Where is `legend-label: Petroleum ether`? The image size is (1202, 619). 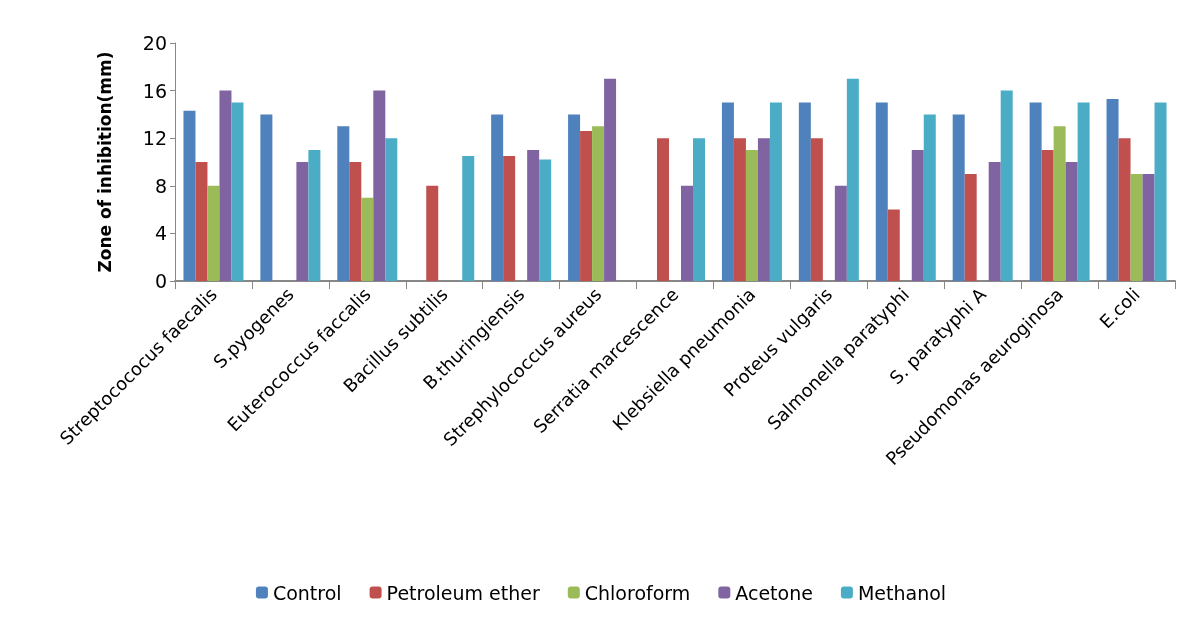 legend-label: Petroleum ether is located at coordinates (463, 592).